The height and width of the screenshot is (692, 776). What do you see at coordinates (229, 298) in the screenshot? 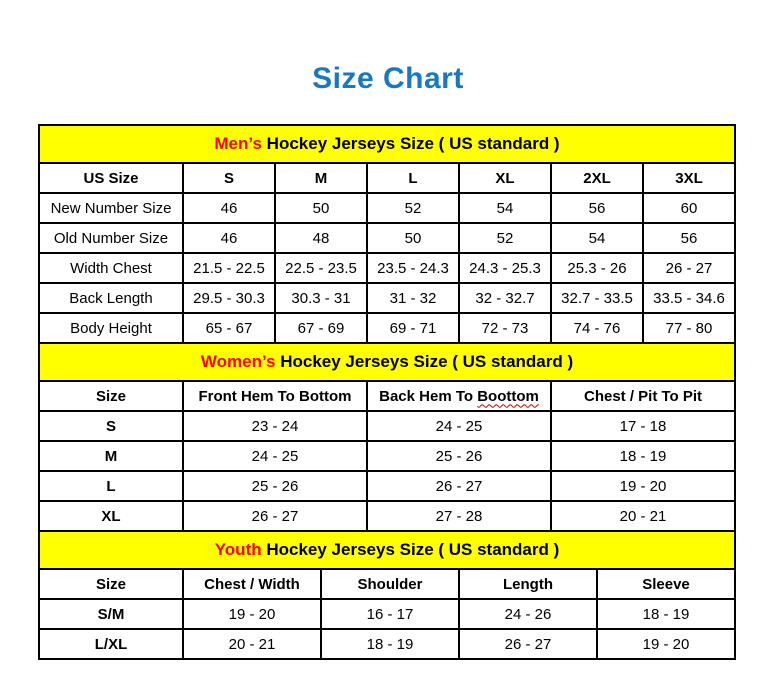
I see `size-value-cell: 29.5 - 30.3` at bounding box center [229, 298].